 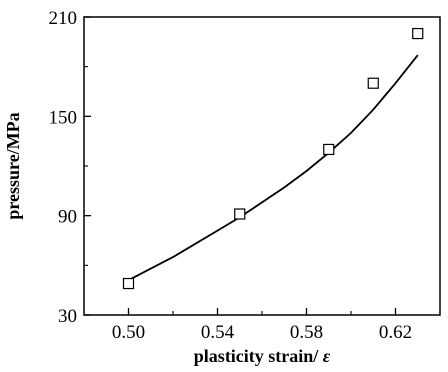 What do you see at coordinates (262, 332) in the screenshot?
I see `x-axis-tick-labels: 0.50 0.54 0.58 0.62` at bounding box center [262, 332].